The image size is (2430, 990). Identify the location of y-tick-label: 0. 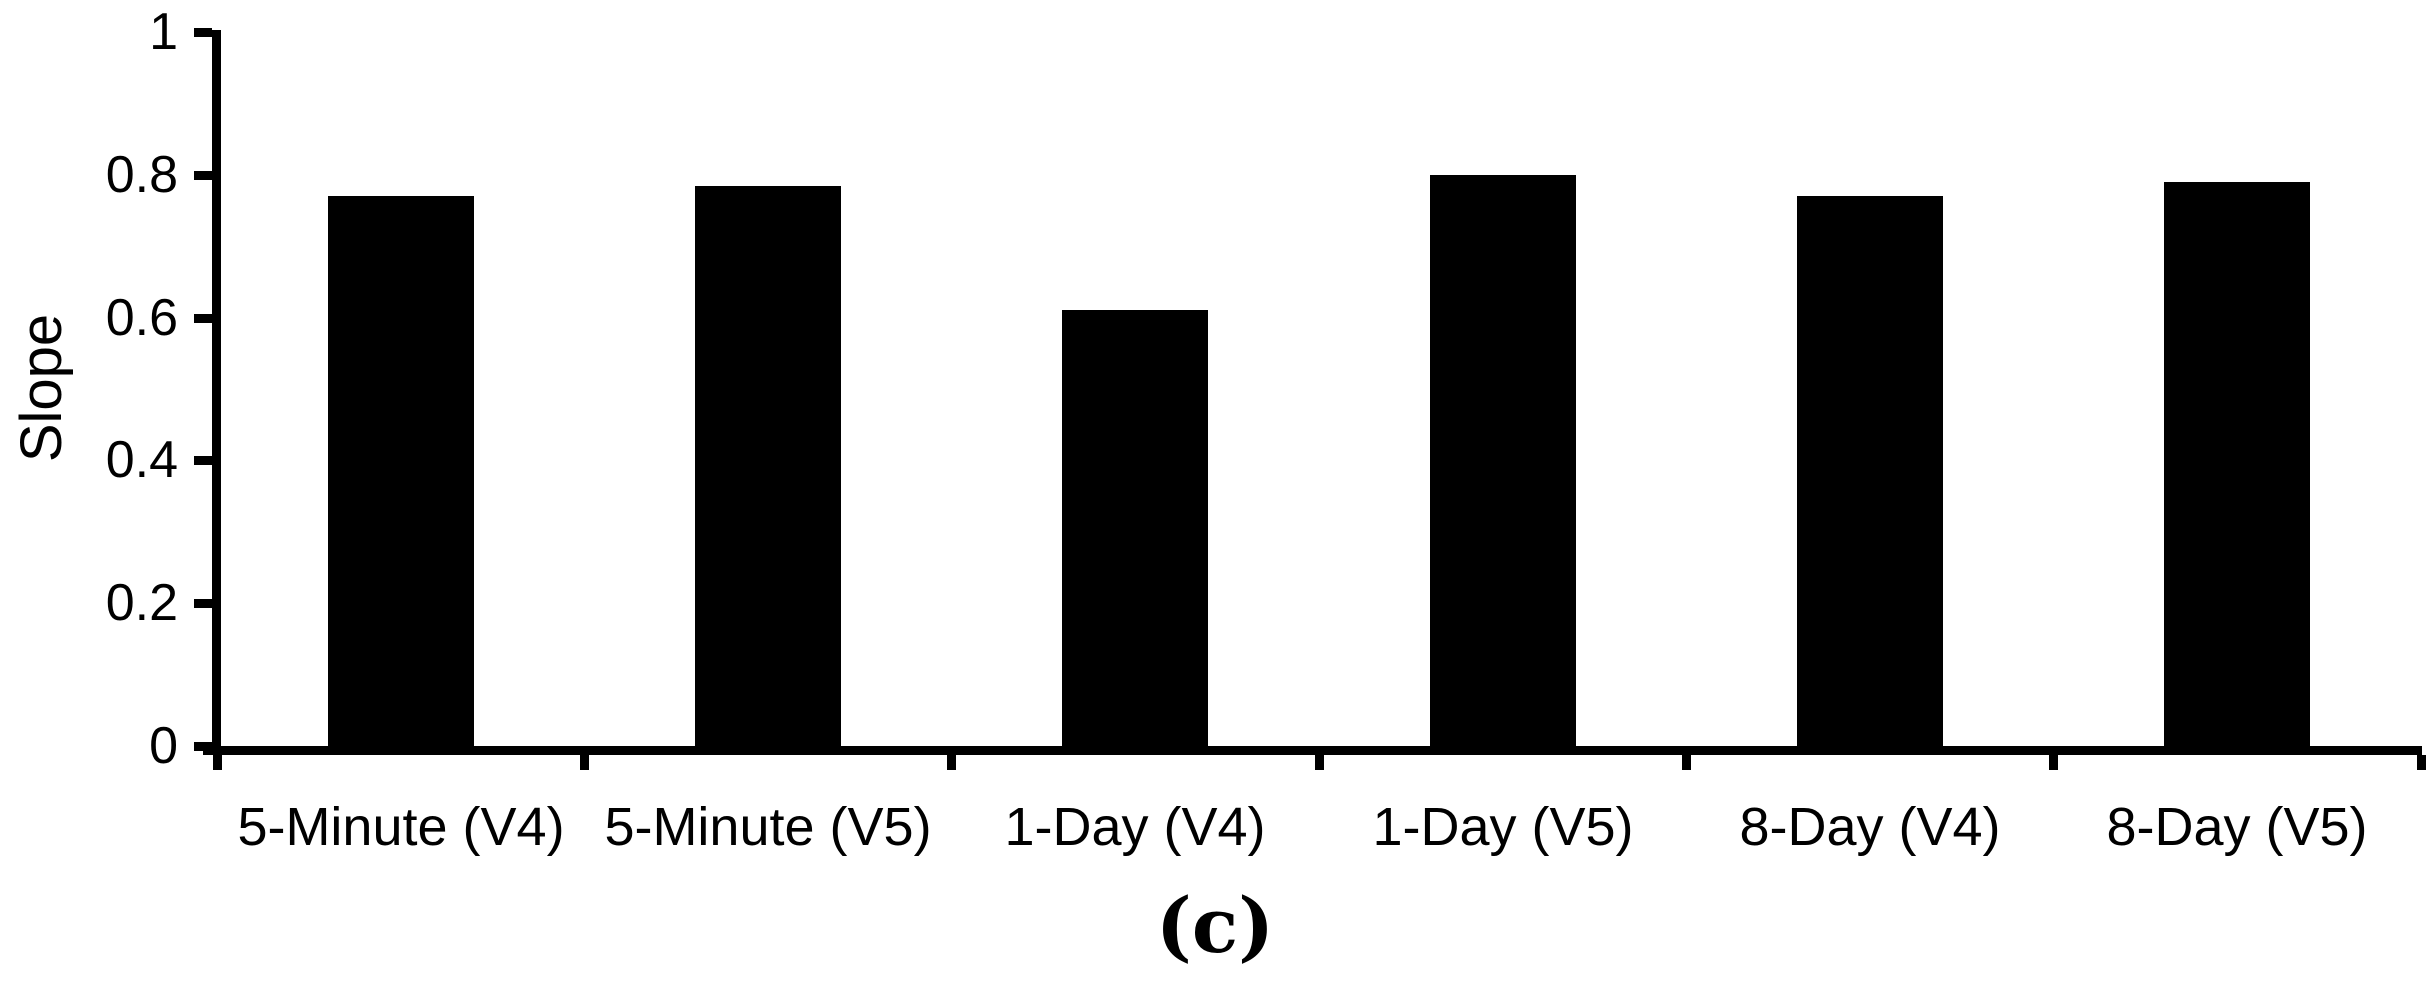
(163, 746).